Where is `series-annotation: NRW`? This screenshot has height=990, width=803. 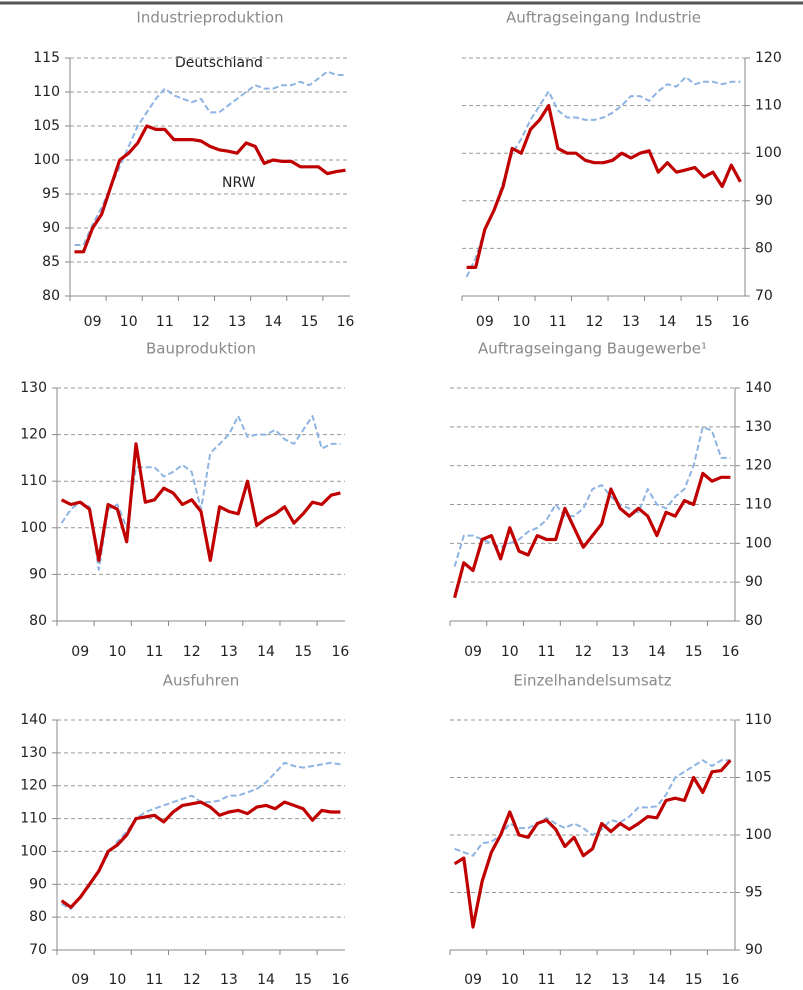 series-annotation: NRW is located at coordinates (239, 183).